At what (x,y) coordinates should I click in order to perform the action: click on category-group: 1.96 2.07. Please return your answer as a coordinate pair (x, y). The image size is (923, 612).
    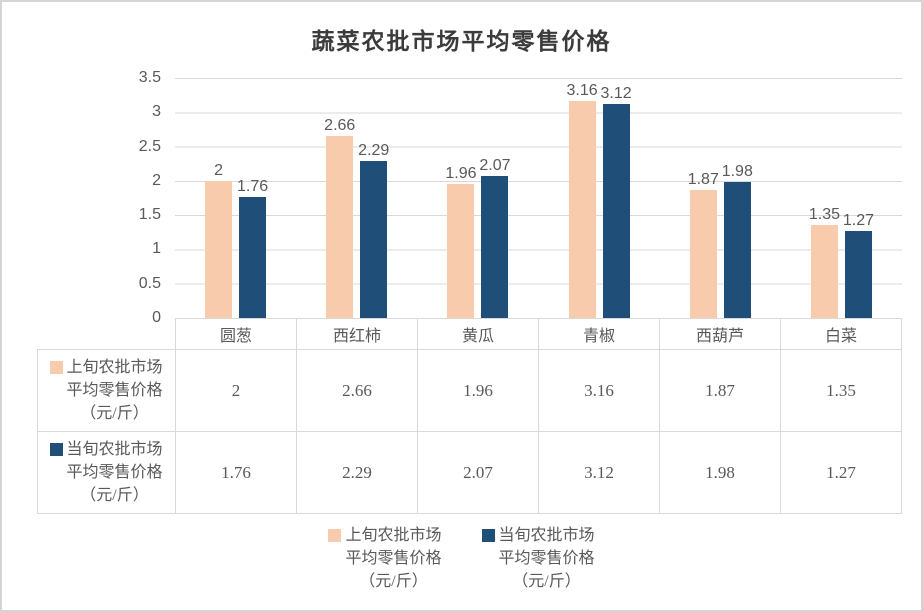
    Looking at the image, I should click on (477, 198).